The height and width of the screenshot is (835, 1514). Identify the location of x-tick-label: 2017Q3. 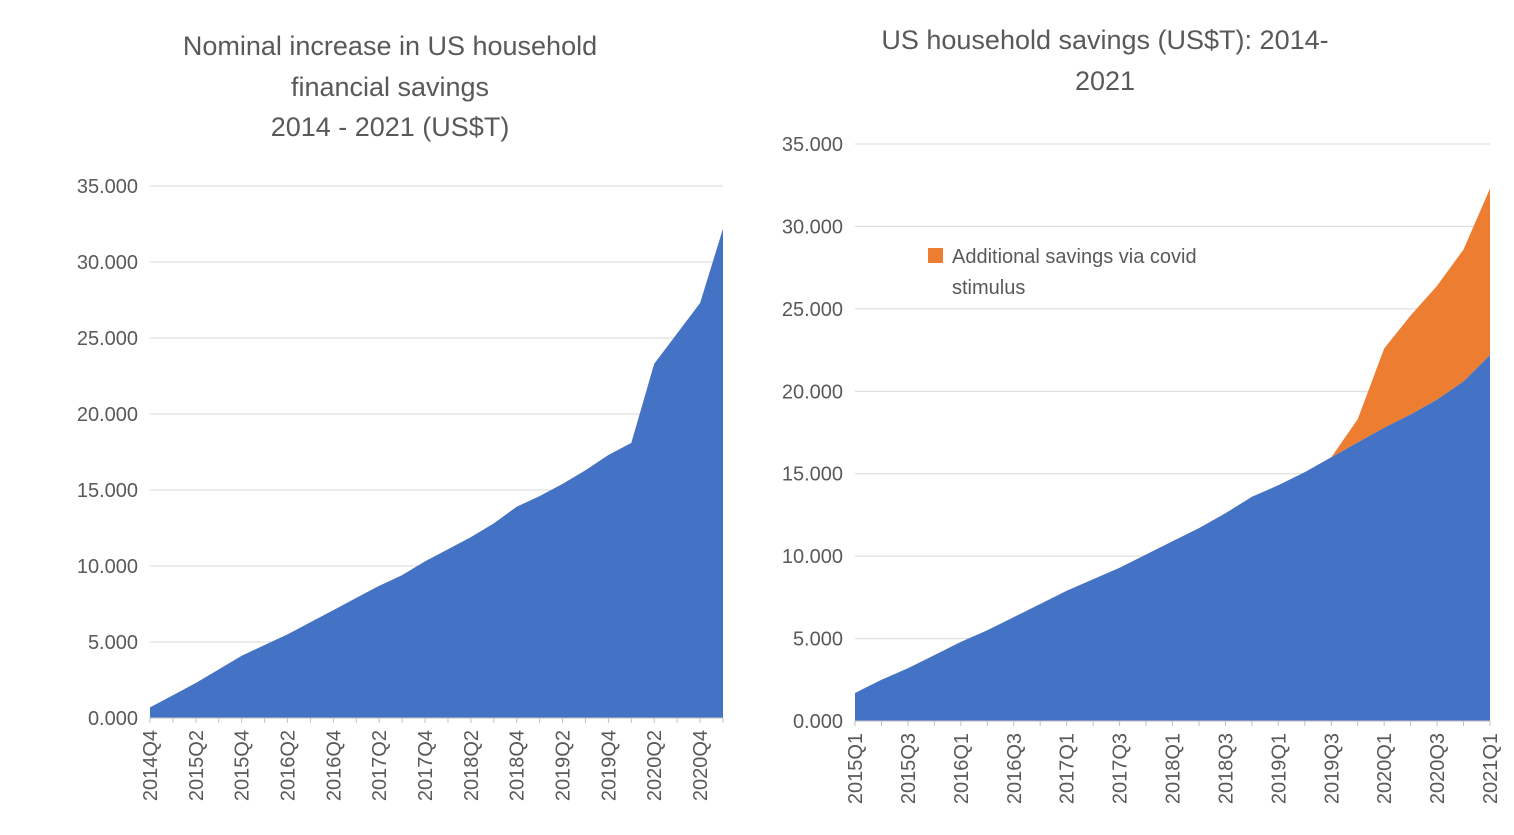
(1121, 768).